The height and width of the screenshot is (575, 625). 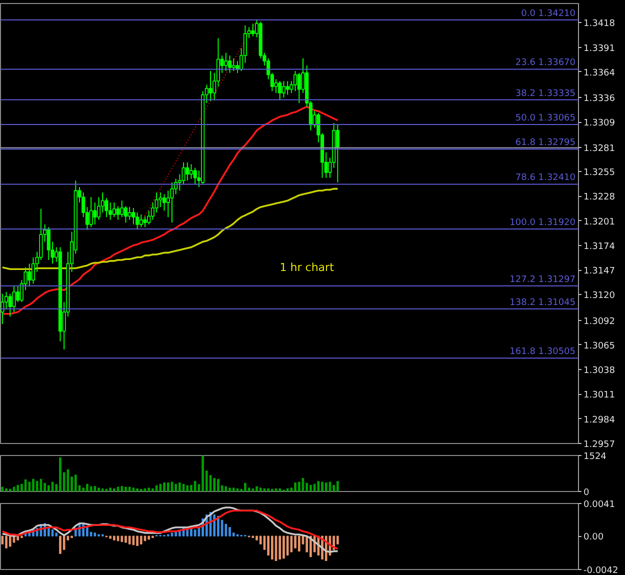 What do you see at coordinates (600, 371) in the screenshot?
I see `y-tick-label: 1.3038` at bounding box center [600, 371].